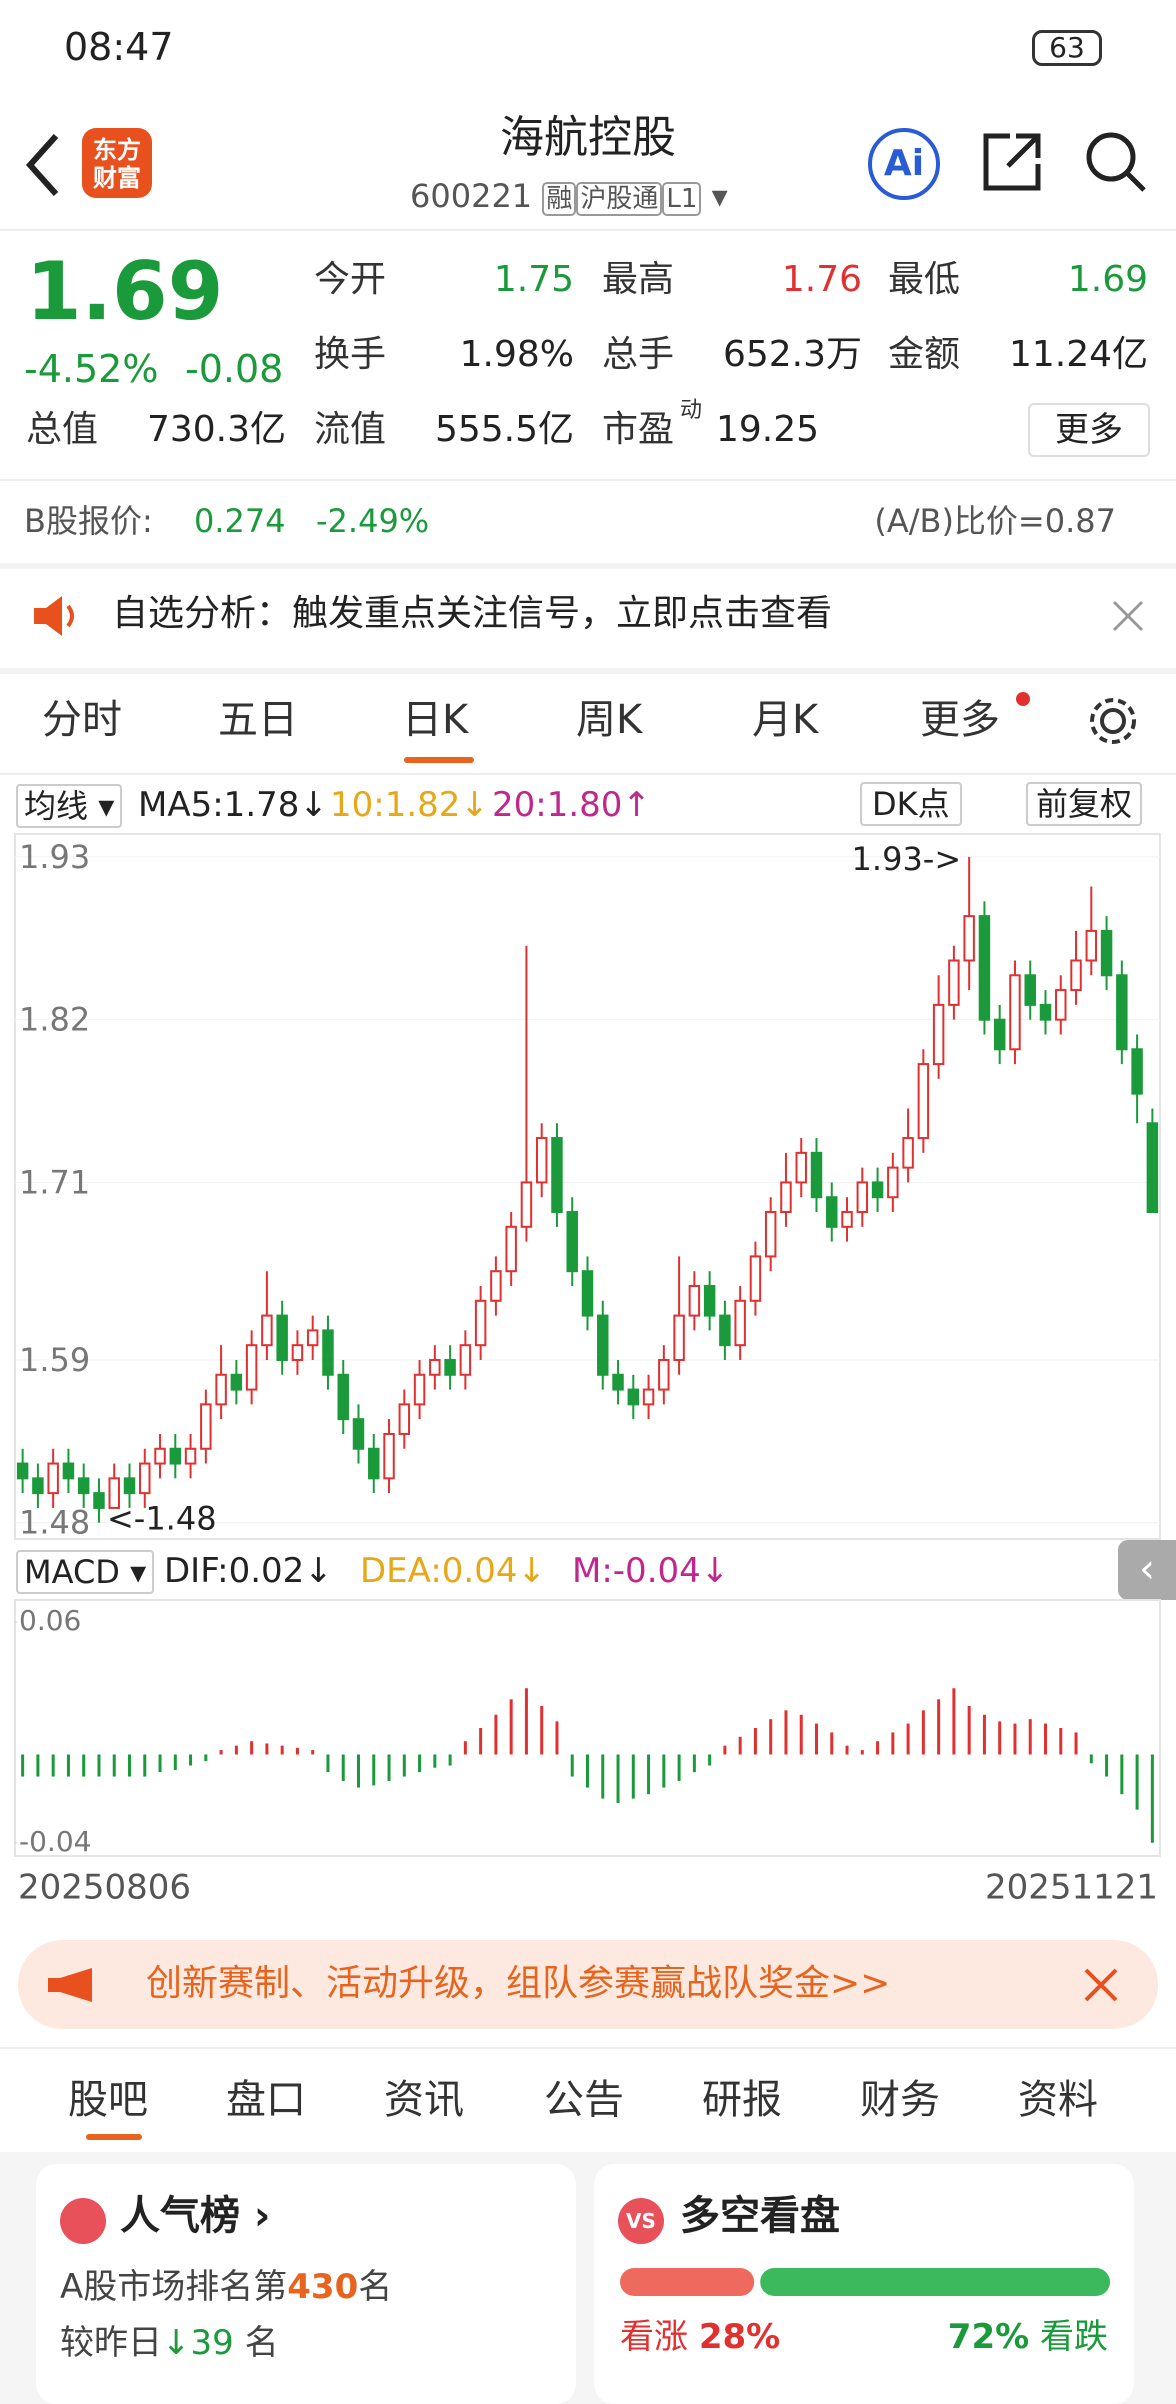 Image resolution: width=1176 pixels, height=2404 pixels. What do you see at coordinates (1084, 804) in the screenshot?
I see `adjust-button: 前复权` at bounding box center [1084, 804].